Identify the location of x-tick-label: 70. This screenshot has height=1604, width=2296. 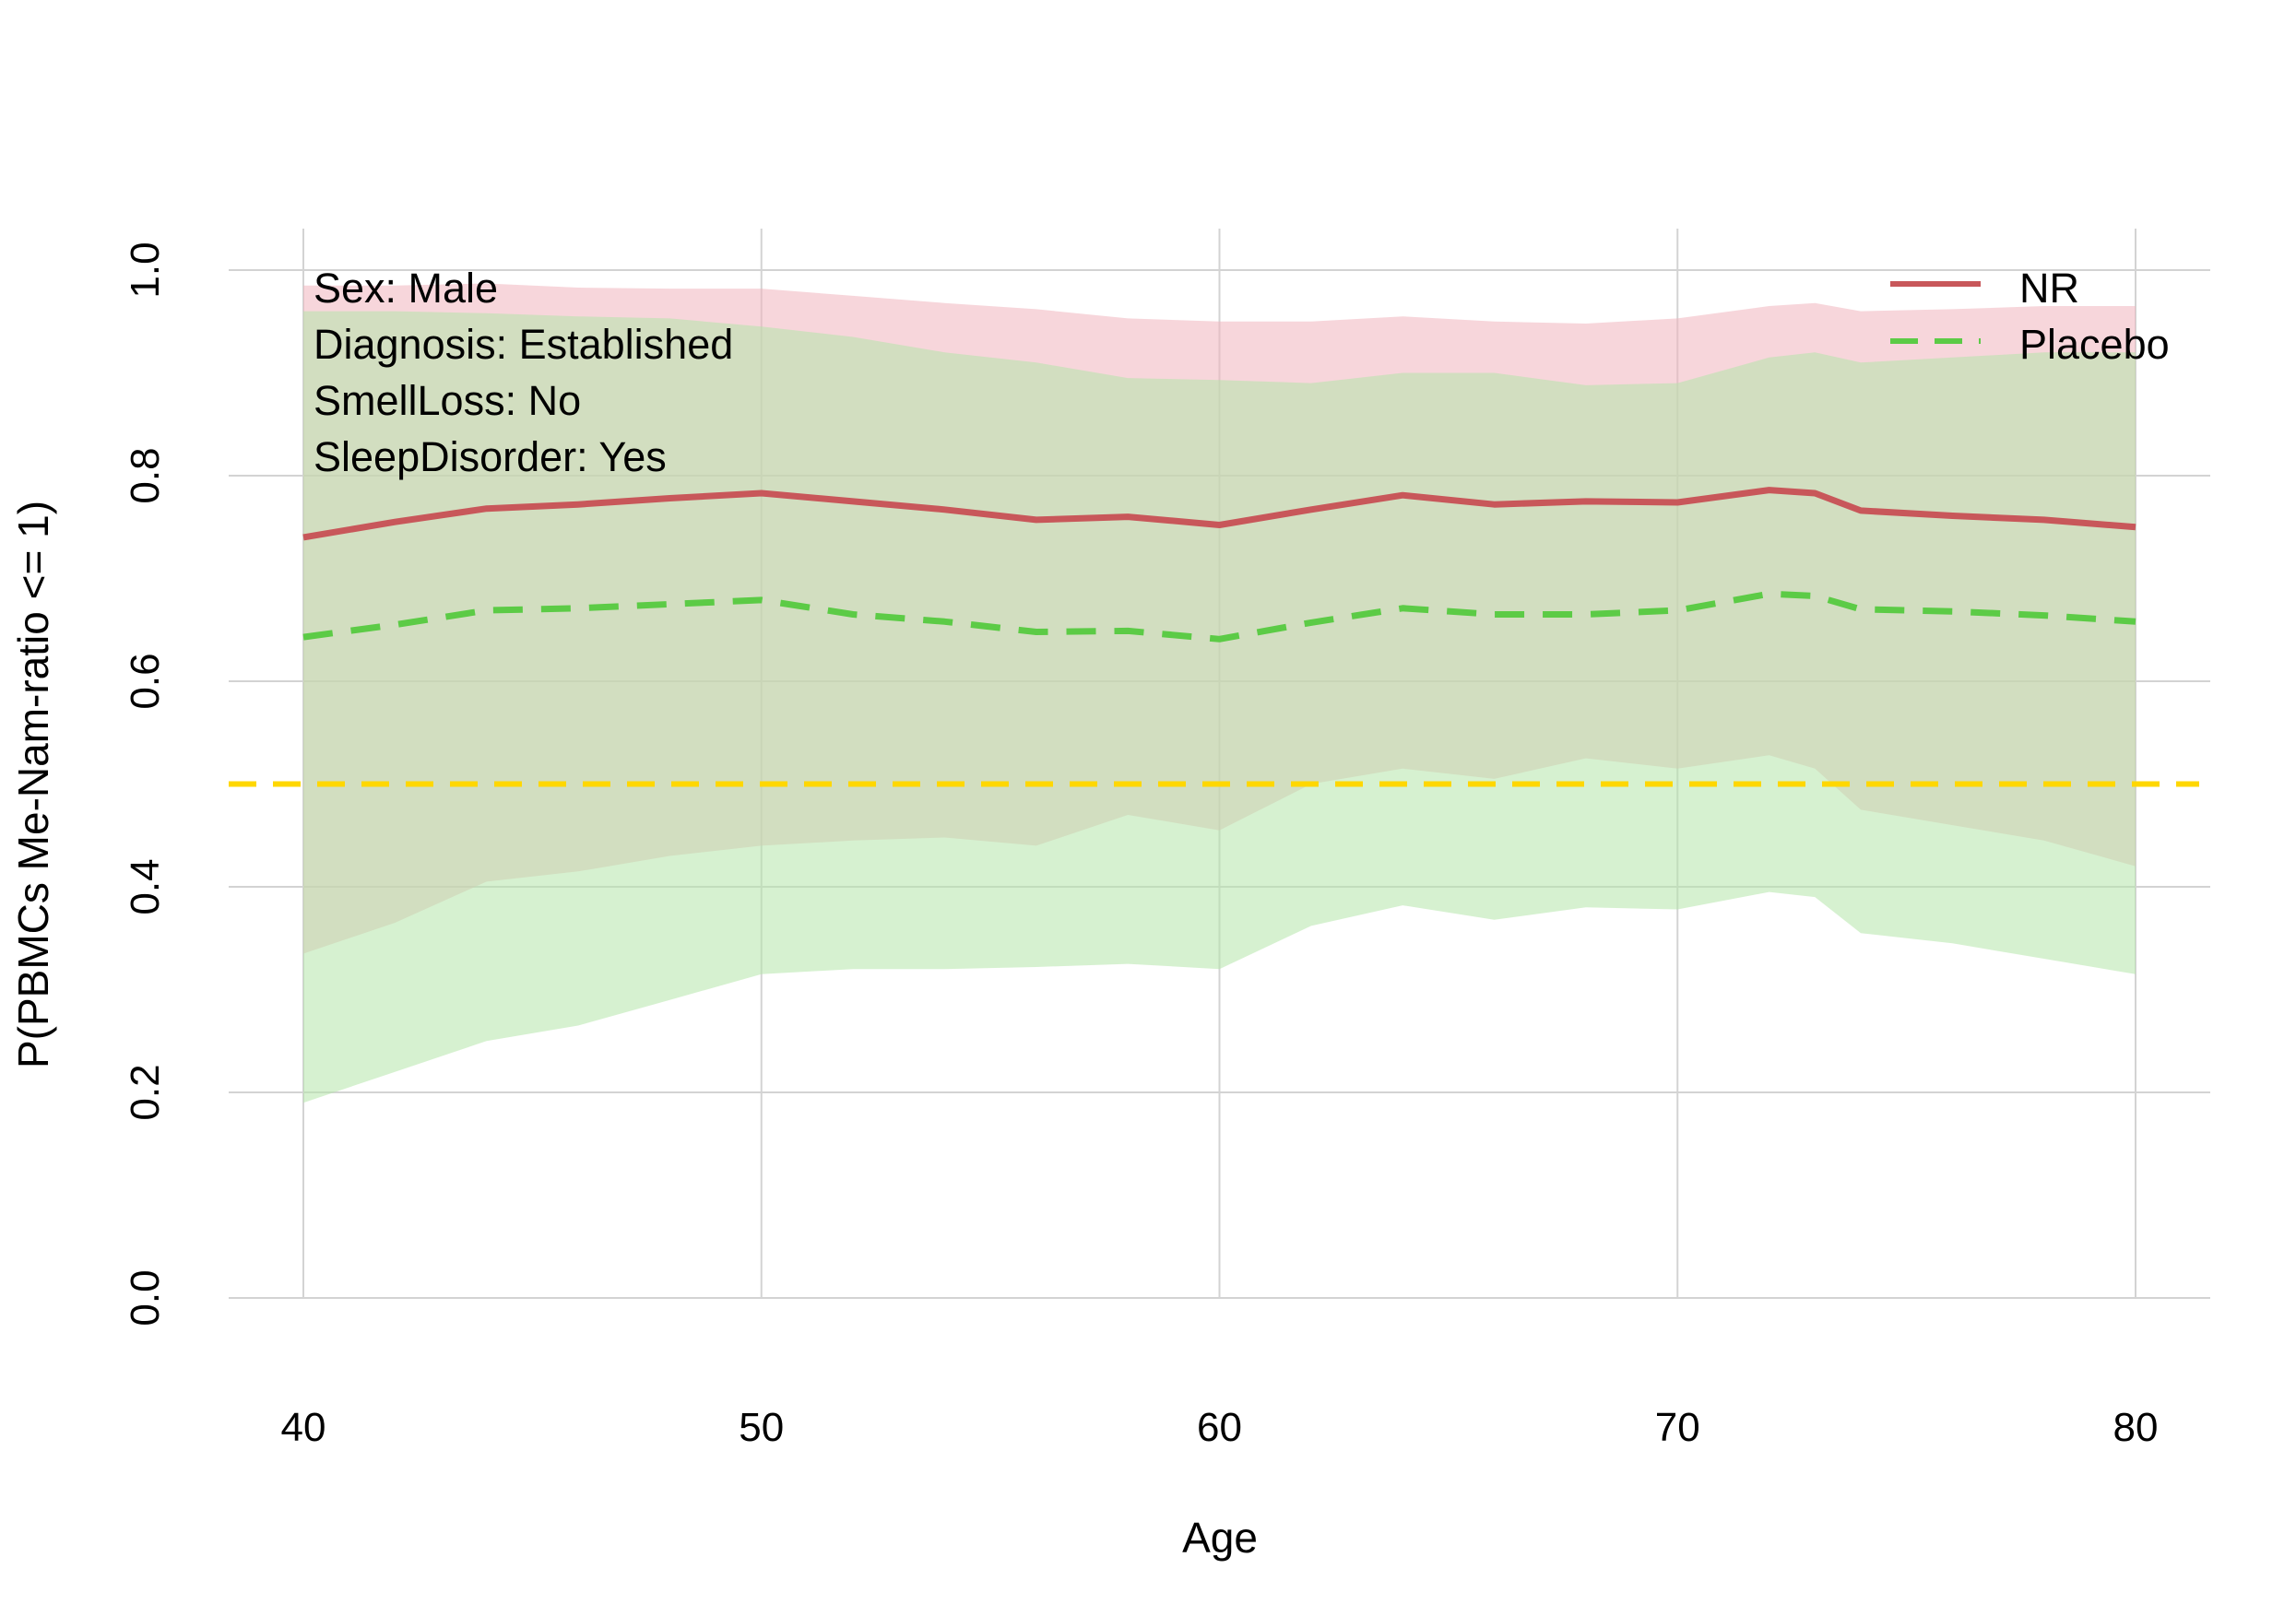
(1677, 1428).